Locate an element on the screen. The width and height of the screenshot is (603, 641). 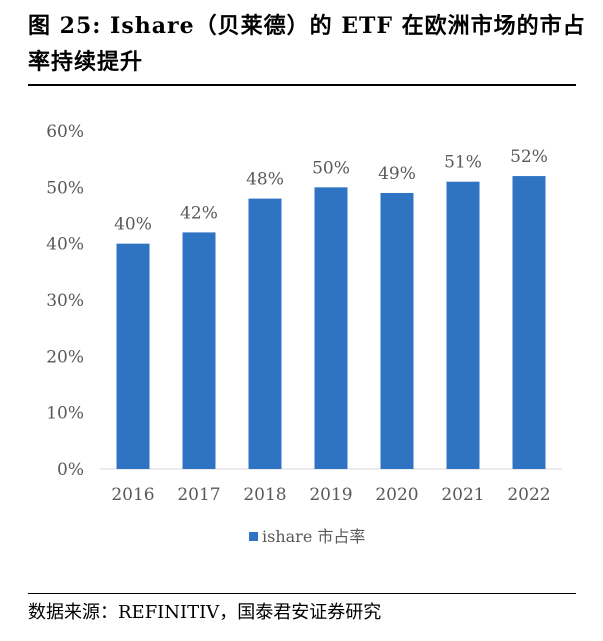
y-tick-label: 10% is located at coordinates (65, 414).